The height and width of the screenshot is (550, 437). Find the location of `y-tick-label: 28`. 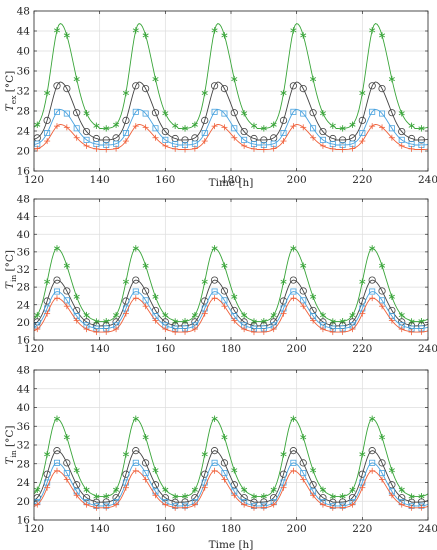

y-tick-label: 28 is located at coordinates (23, 288).